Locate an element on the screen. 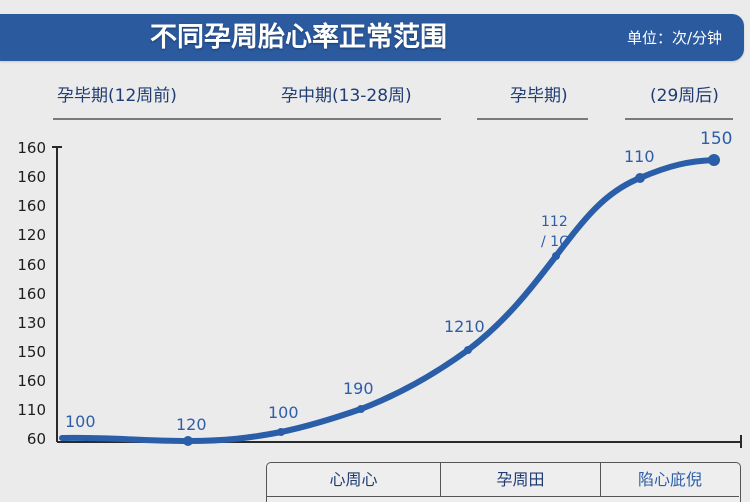  y-axis is located at coordinates (57, 294).